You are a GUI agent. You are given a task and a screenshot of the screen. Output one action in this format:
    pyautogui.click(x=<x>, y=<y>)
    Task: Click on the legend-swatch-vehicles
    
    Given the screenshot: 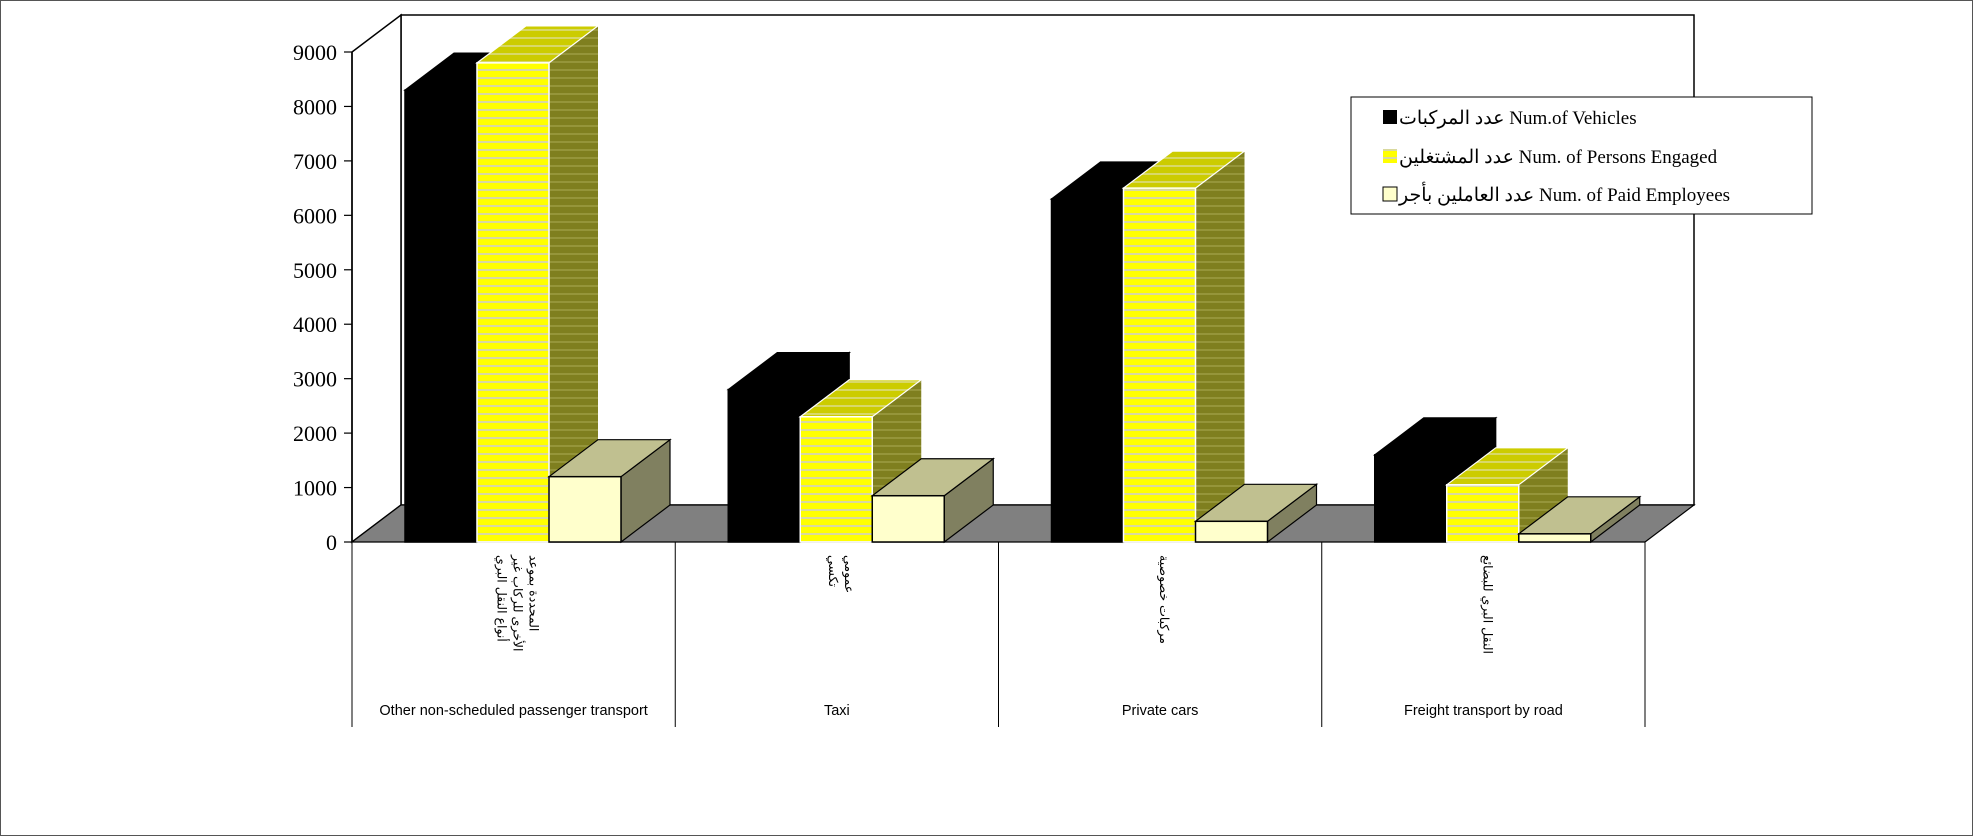 What is the action you would take?
    pyautogui.click(x=1390, y=117)
    